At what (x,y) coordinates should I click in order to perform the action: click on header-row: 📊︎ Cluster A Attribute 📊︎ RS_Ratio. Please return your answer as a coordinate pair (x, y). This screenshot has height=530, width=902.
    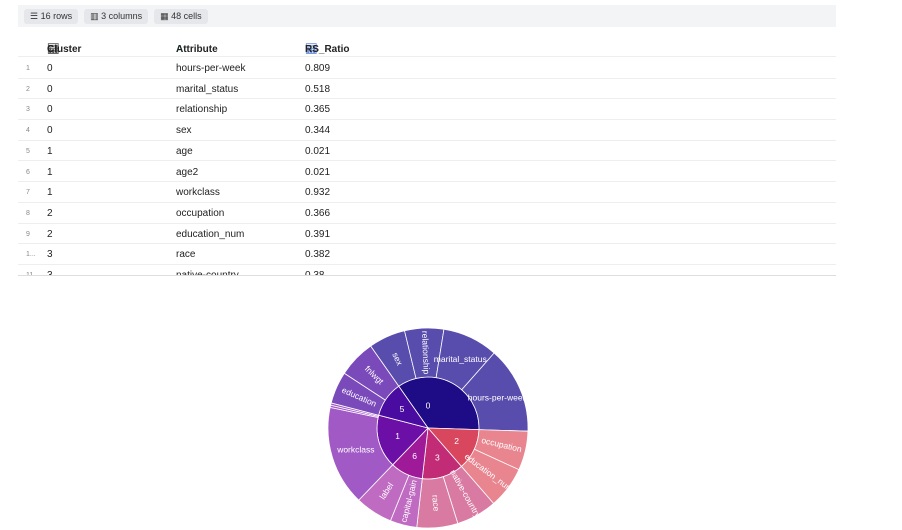
    Looking at the image, I should click on (427, 43).